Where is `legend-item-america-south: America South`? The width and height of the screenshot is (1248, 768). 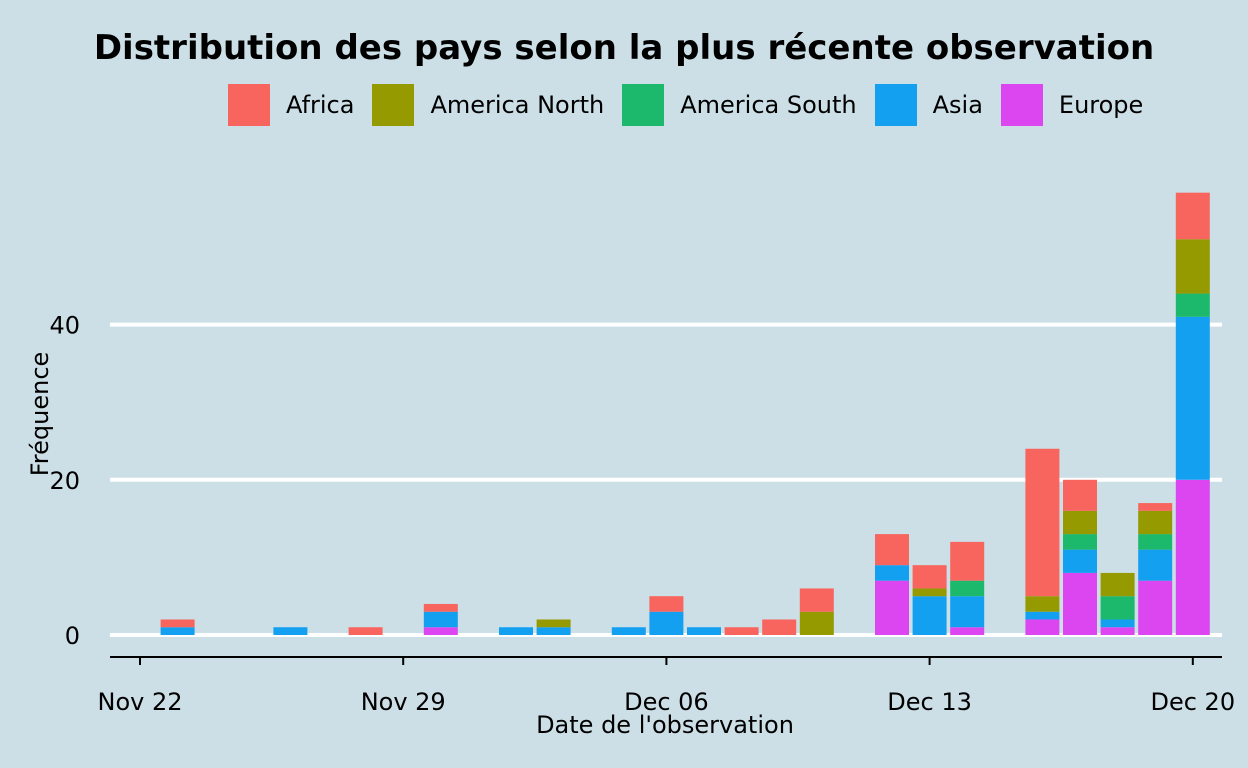 legend-item-america-south: America South is located at coordinates (739, 105).